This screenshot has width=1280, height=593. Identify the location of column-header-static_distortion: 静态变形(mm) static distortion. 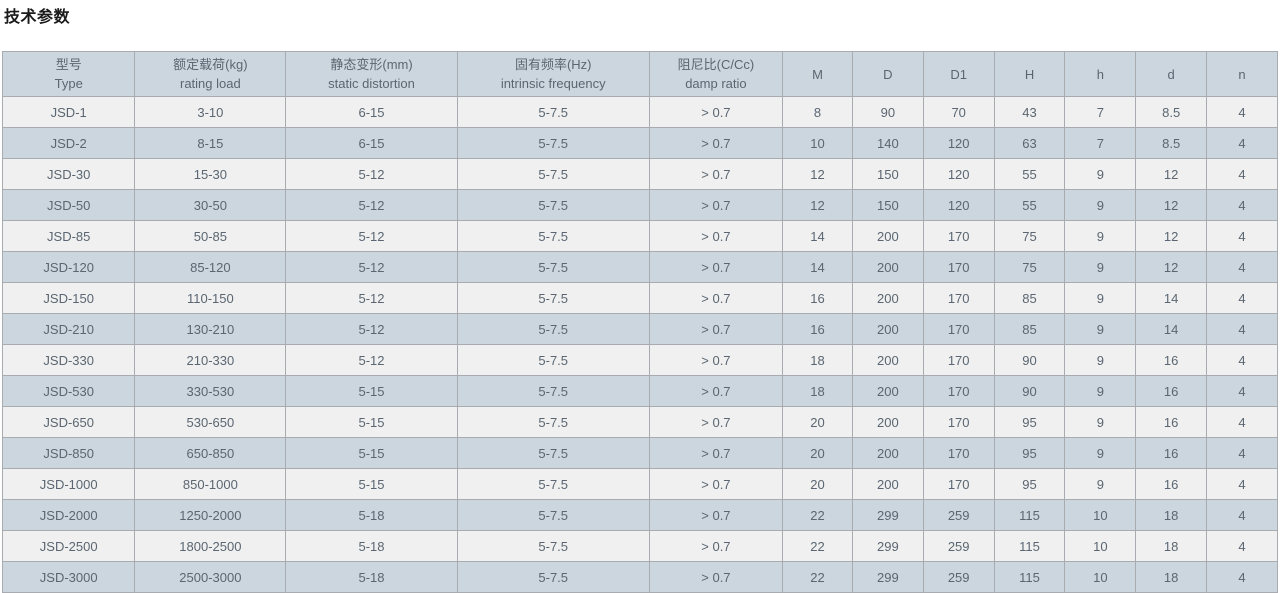
(371, 74).